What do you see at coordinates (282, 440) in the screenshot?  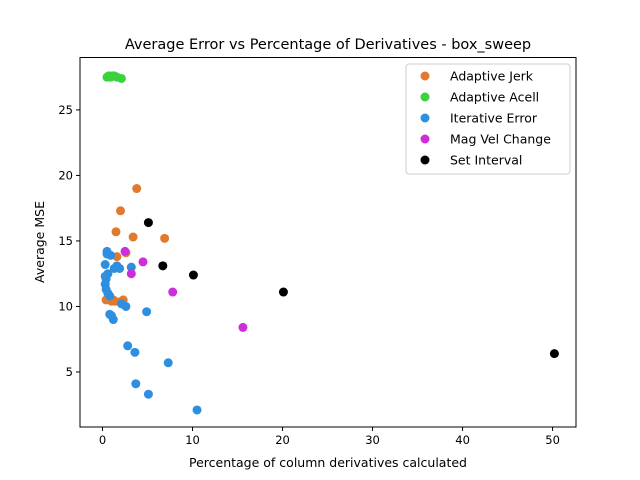 I see `x-tick-label: 20` at bounding box center [282, 440].